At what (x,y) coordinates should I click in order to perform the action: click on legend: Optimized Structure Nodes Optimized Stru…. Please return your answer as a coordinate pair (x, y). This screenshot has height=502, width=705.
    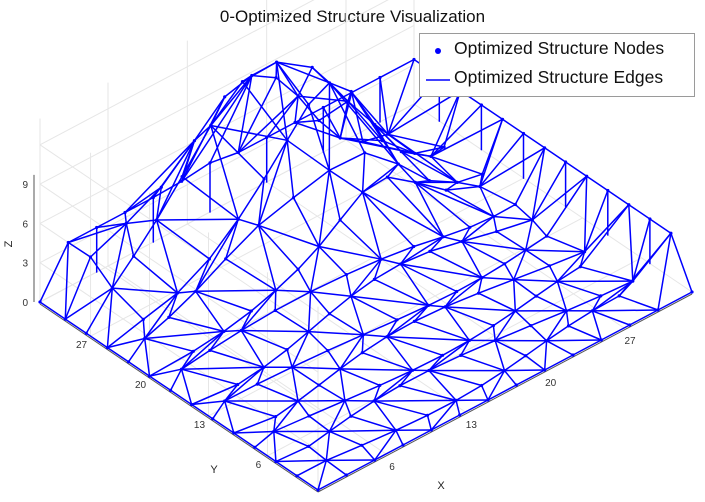
    Looking at the image, I should click on (557, 65).